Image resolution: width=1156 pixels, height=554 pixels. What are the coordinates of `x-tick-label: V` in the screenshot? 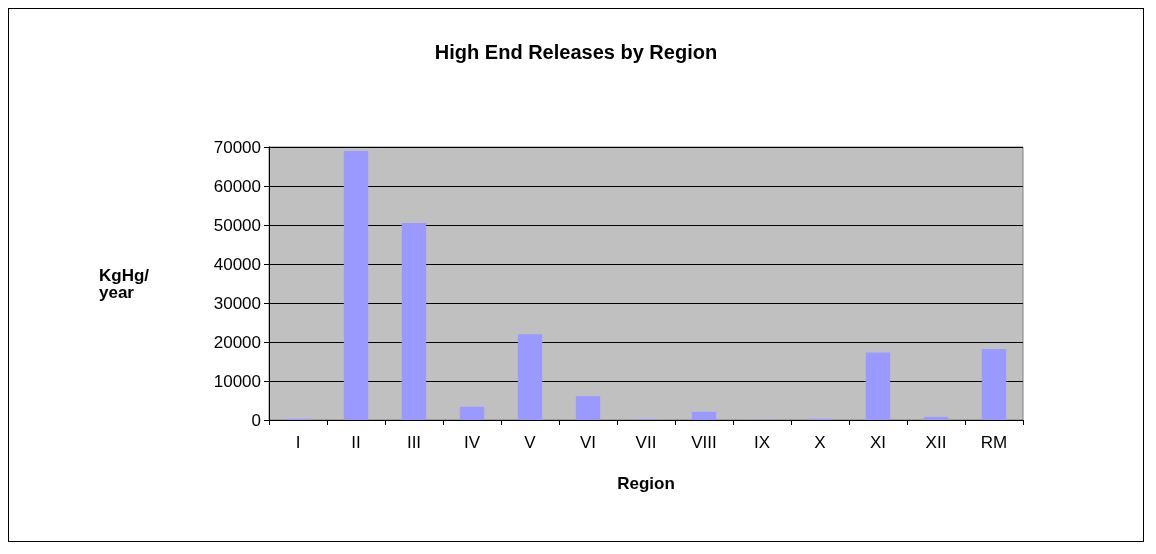 It's located at (530, 442).